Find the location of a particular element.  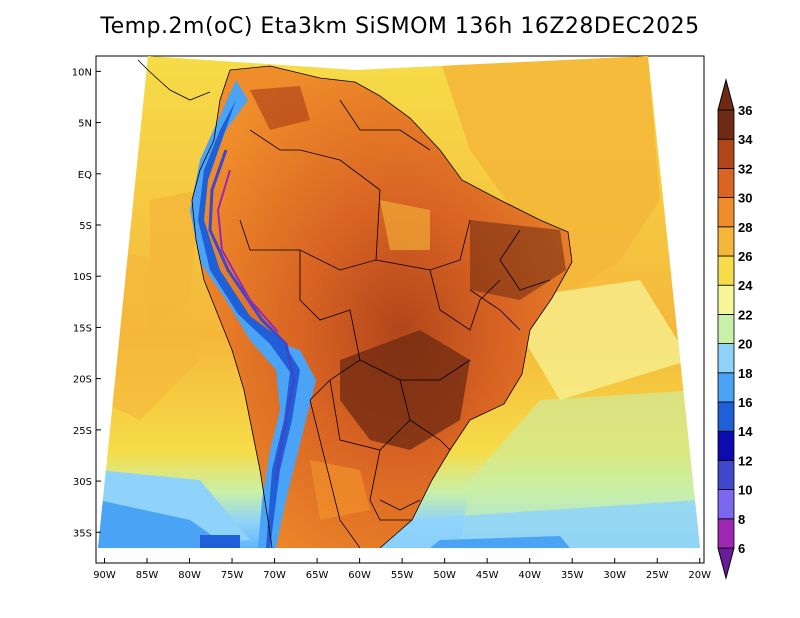

lat-tick-label: 20S is located at coordinates (82, 380).